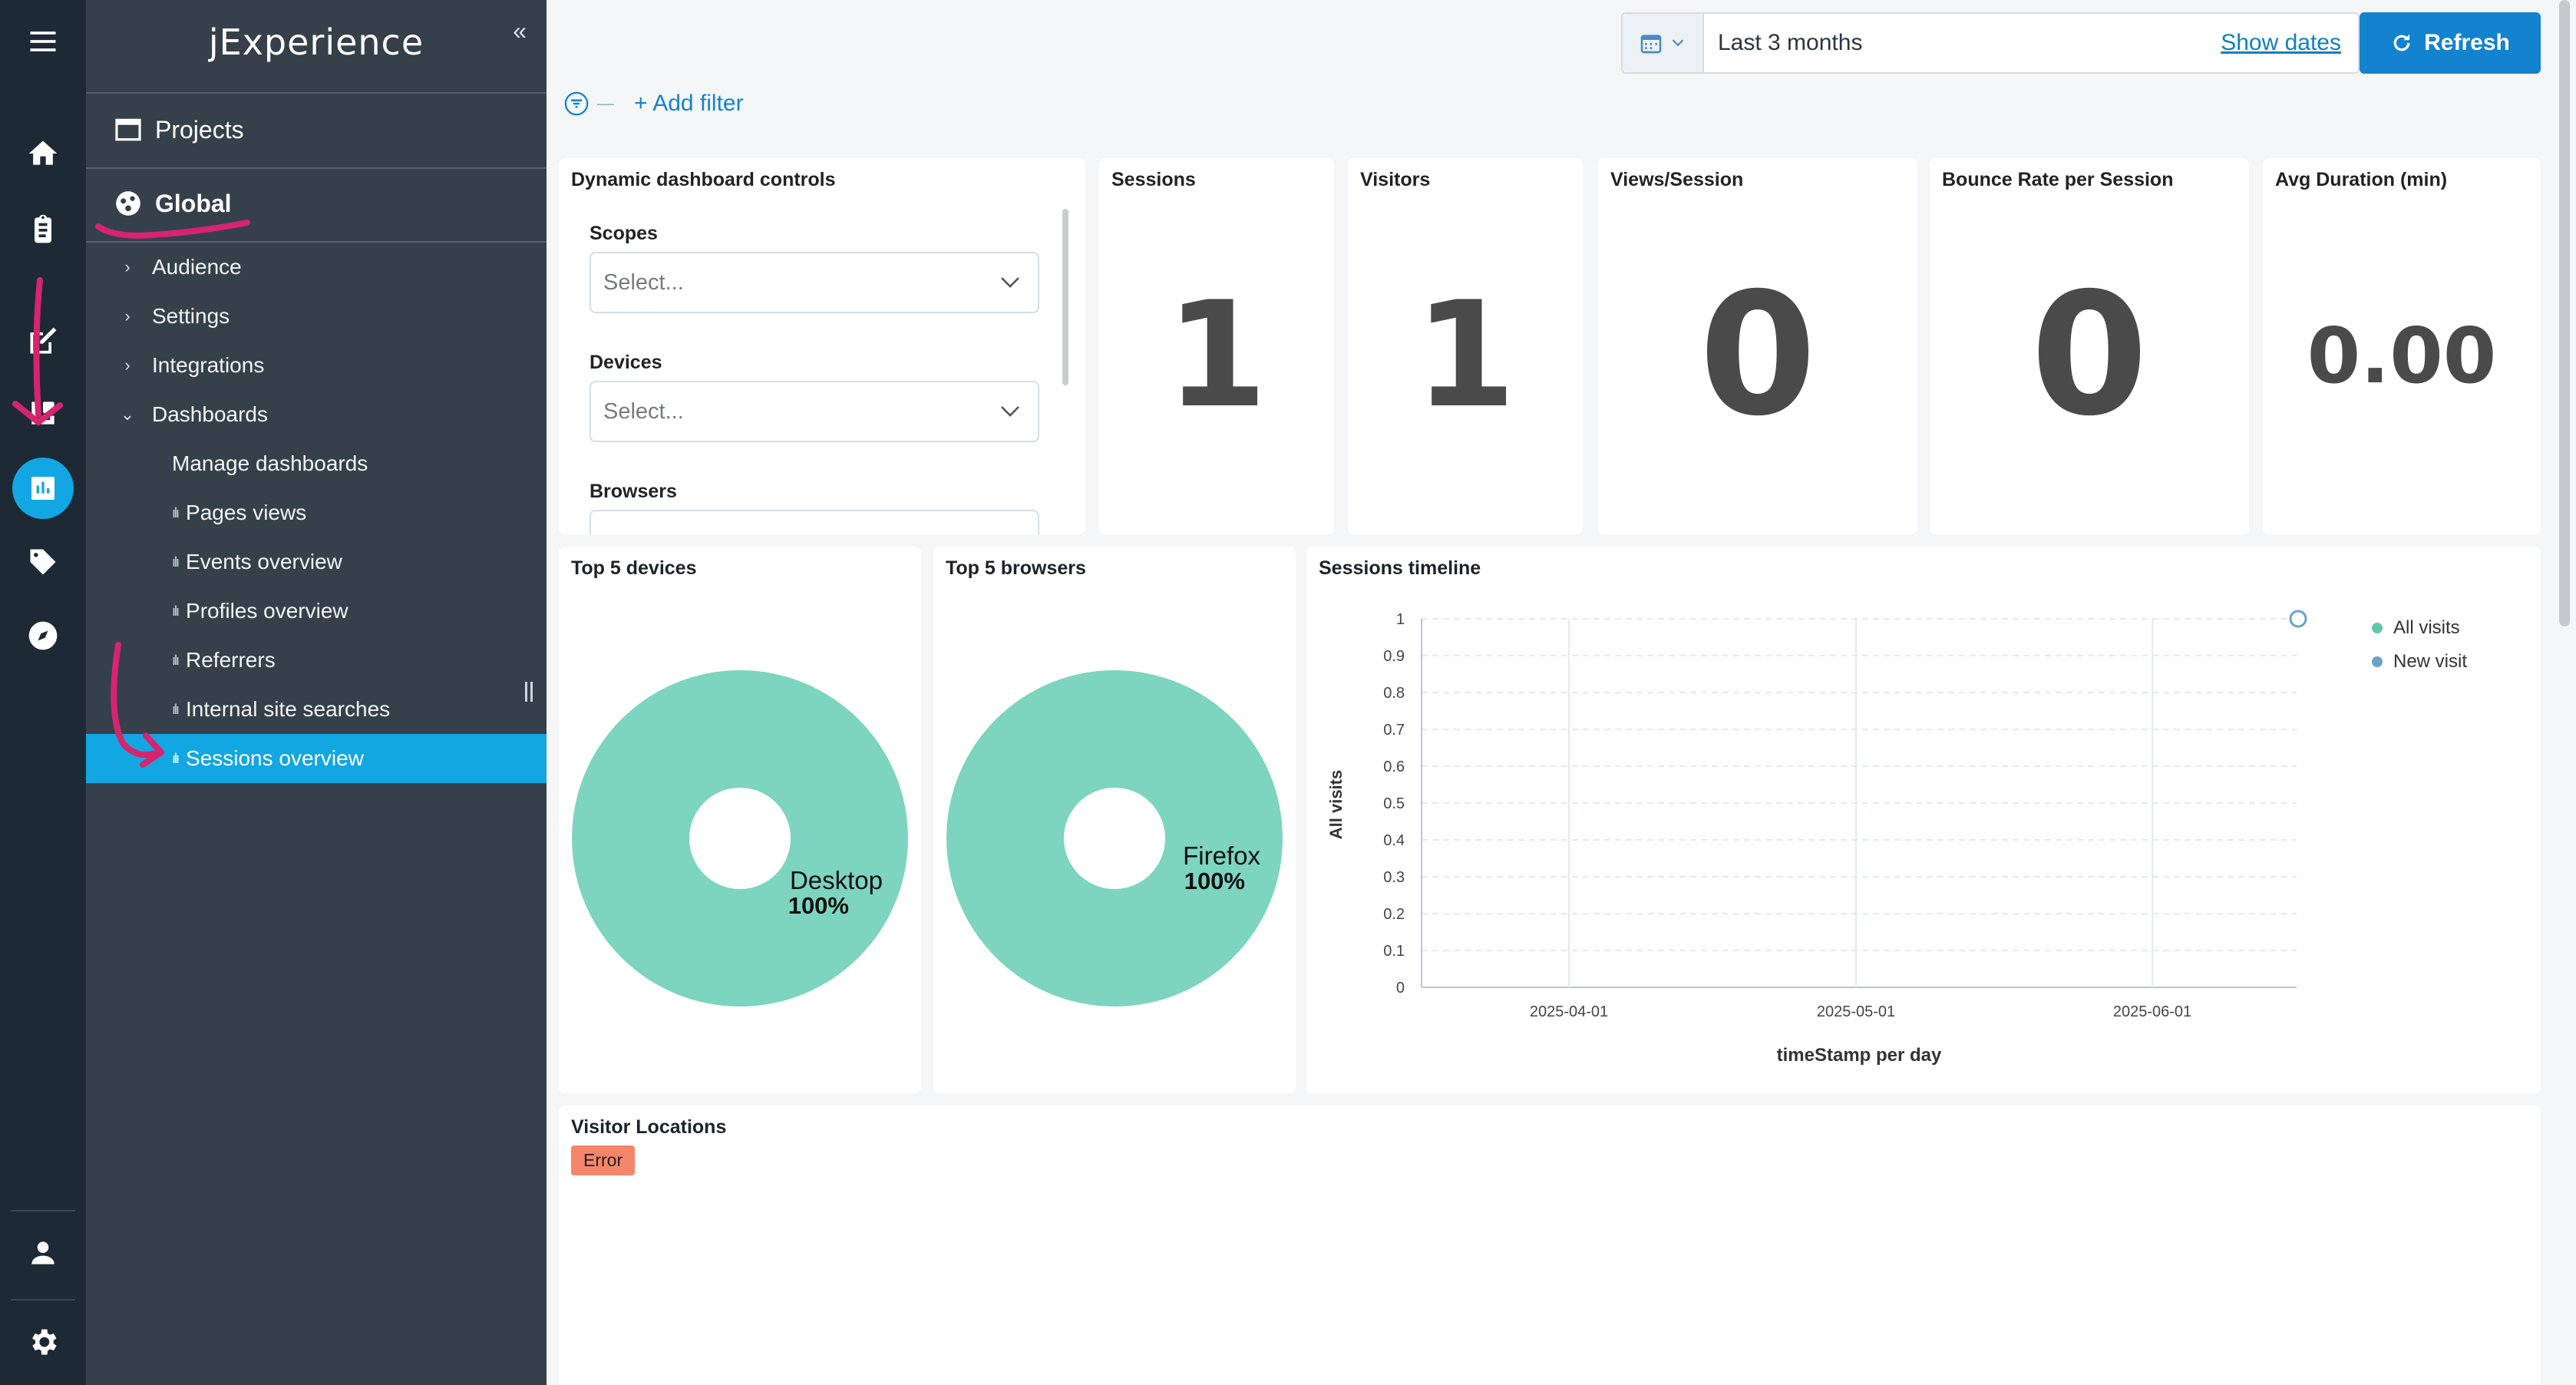 This screenshot has width=2576, height=1385. What do you see at coordinates (43, 41) in the screenshot?
I see `menu-icon` at bounding box center [43, 41].